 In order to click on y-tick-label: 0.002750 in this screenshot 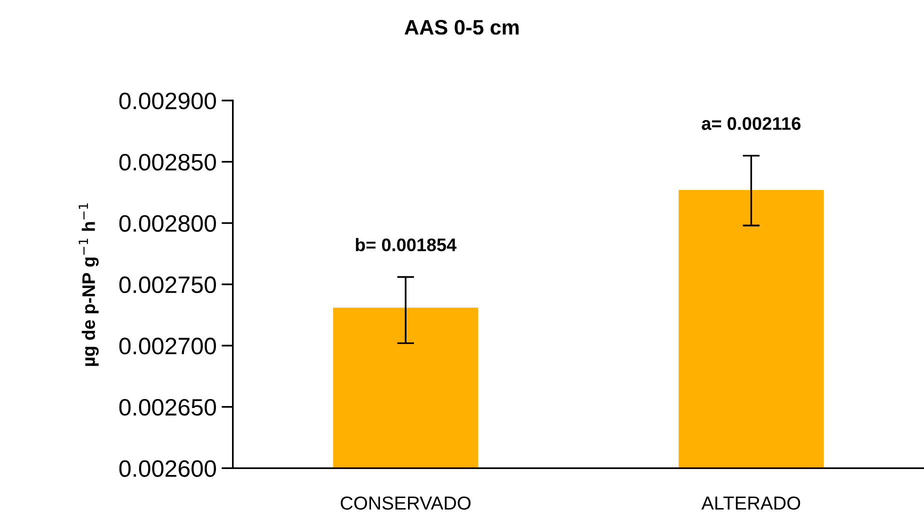, I will do `click(167, 285)`.